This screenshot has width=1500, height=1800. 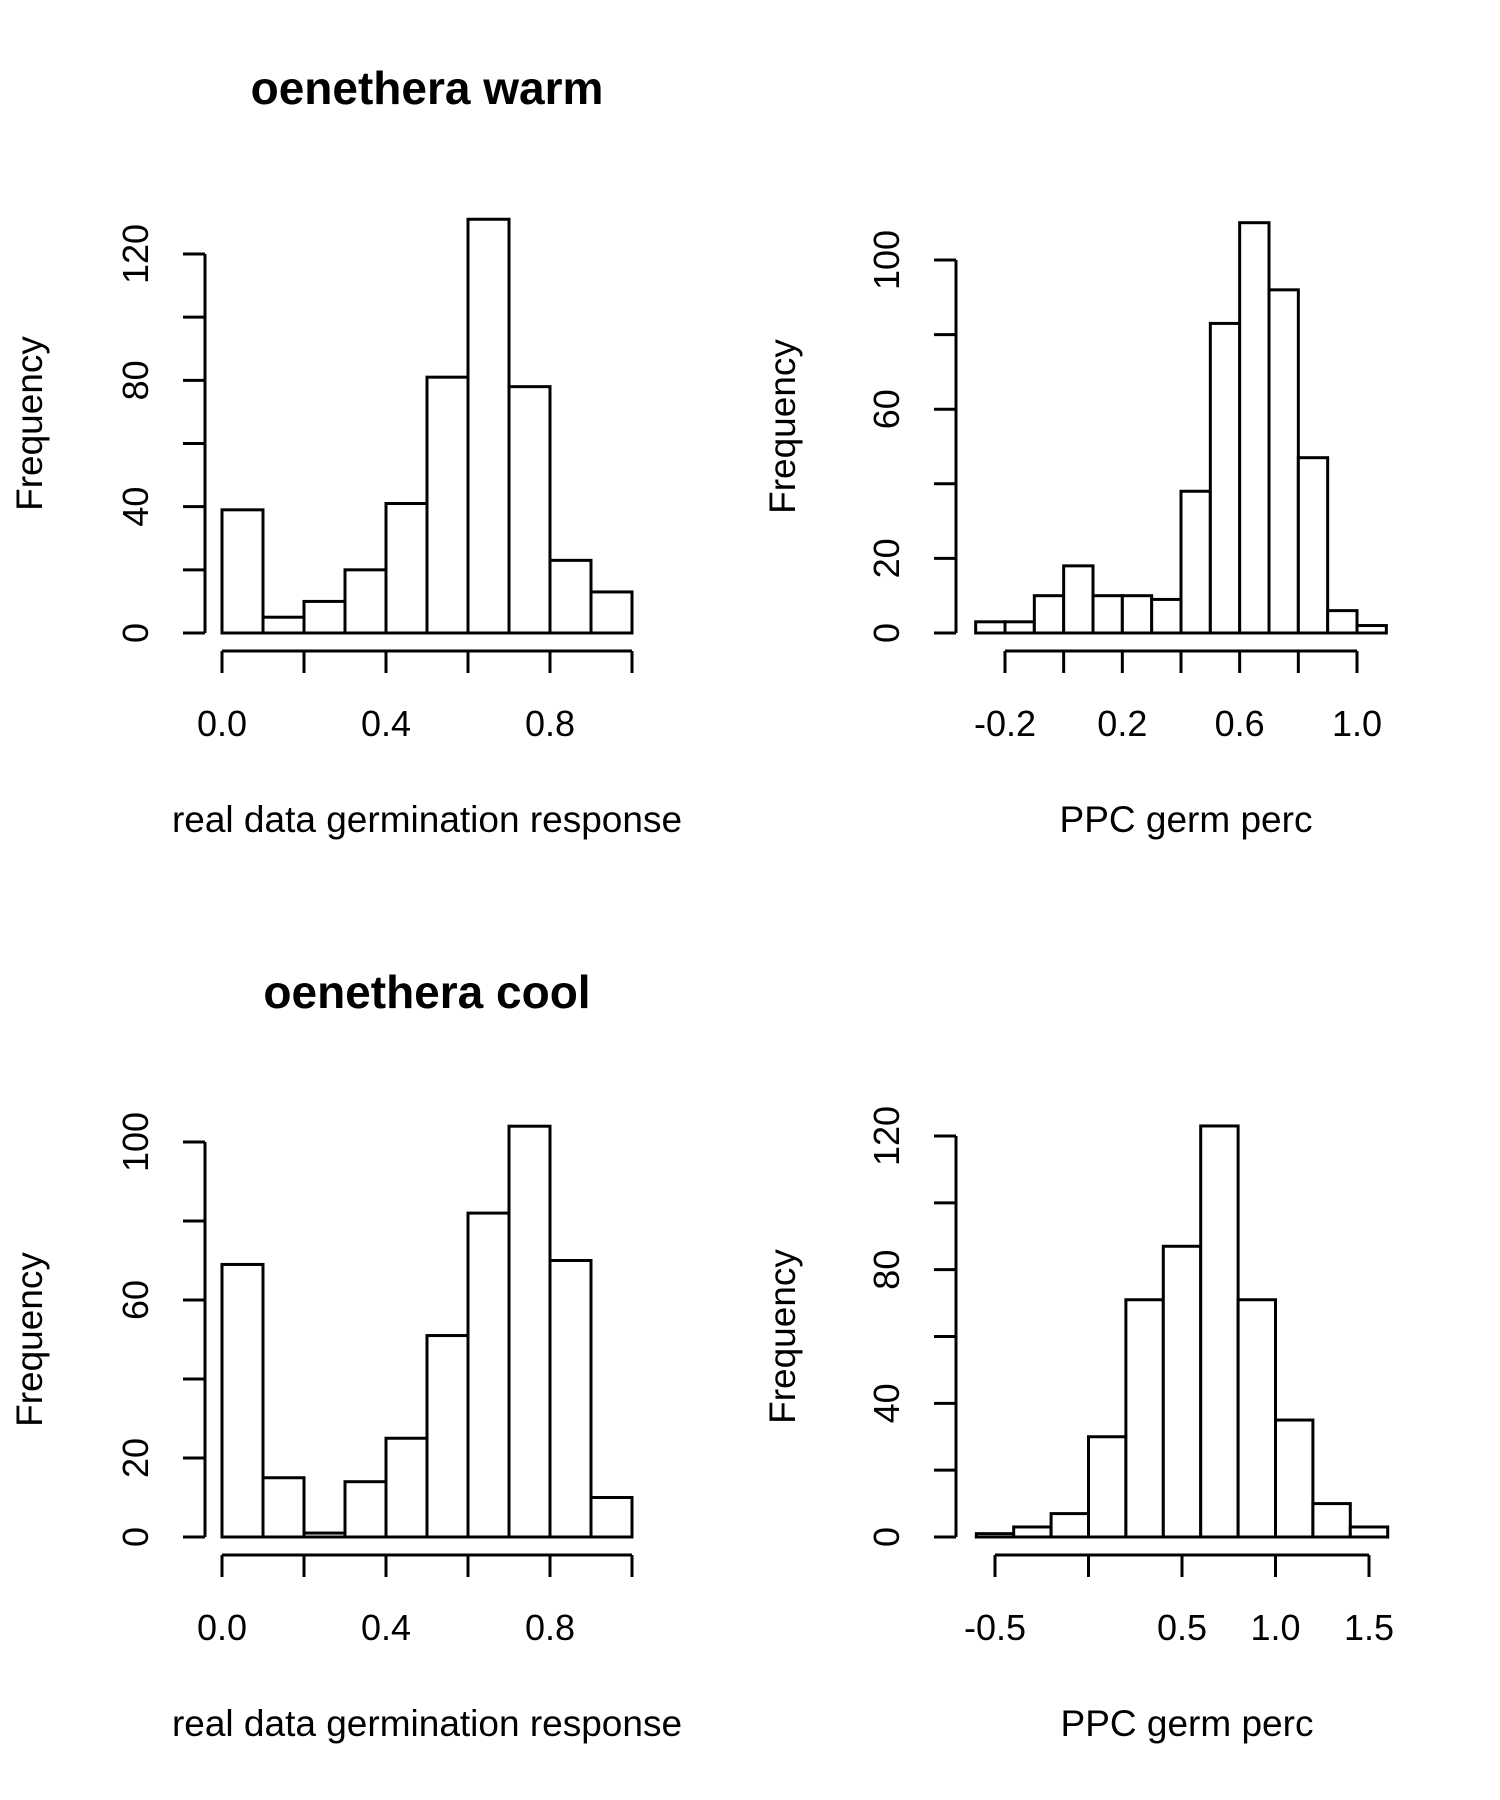 What do you see at coordinates (995, 1627) in the screenshot?
I see `x-tick-label: -0.5` at bounding box center [995, 1627].